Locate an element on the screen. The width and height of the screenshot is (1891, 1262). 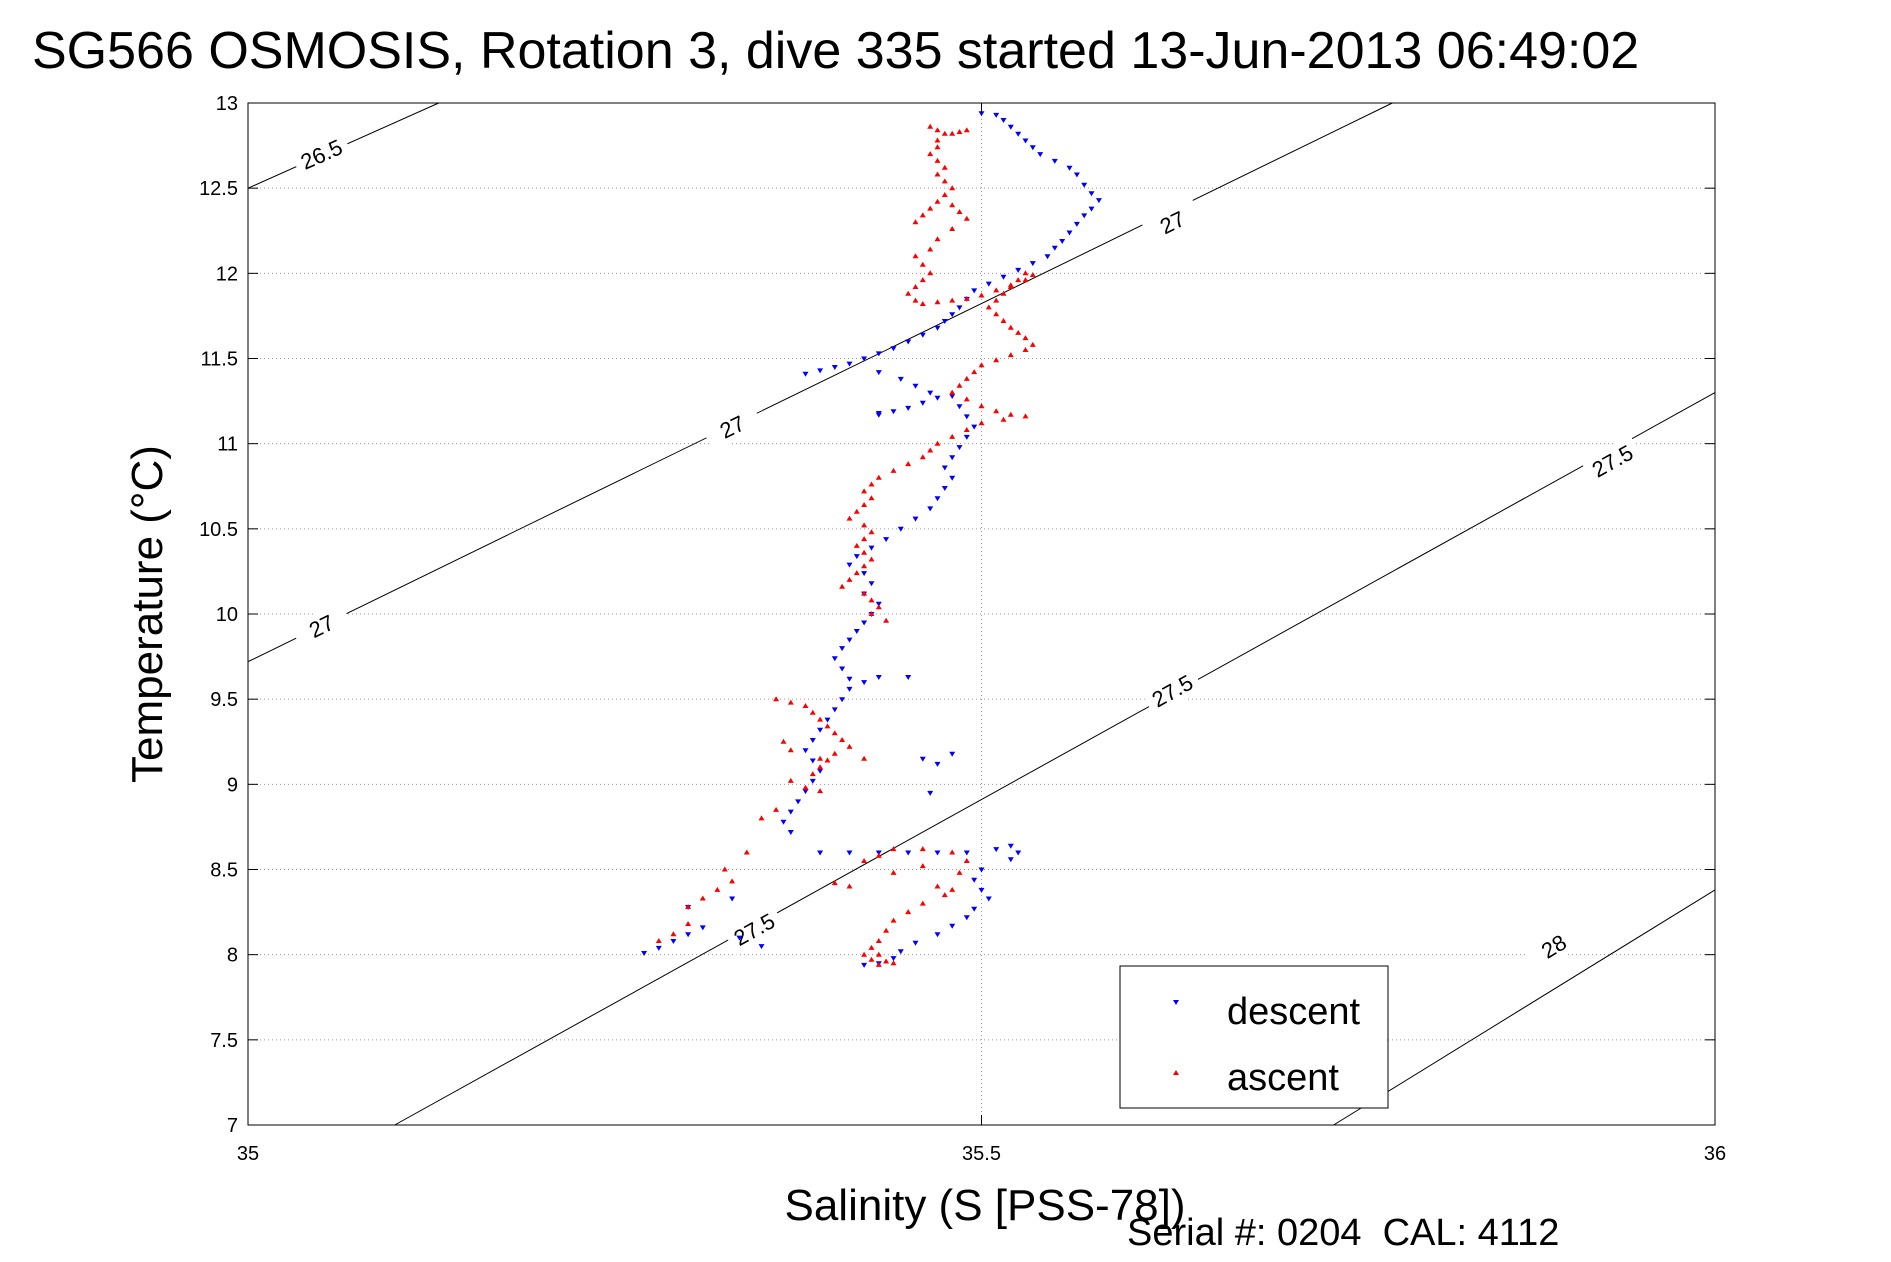
x-tick-label: 35.5 is located at coordinates (981, 1154).